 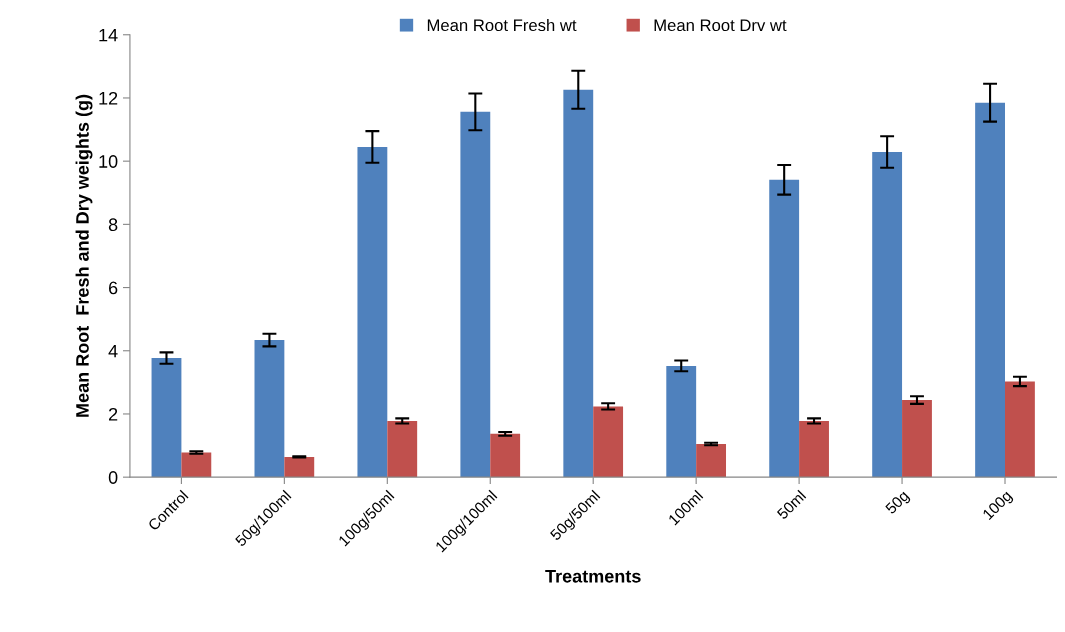 I want to click on y-tick-label: 8, so click(x=113, y=225).